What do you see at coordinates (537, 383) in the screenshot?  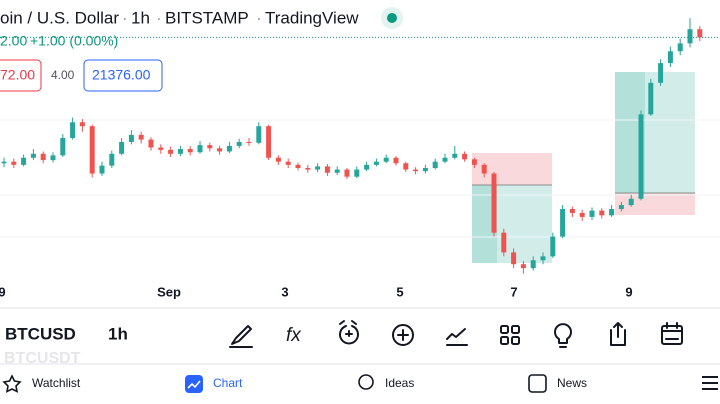 I see `news-icon` at bounding box center [537, 383].